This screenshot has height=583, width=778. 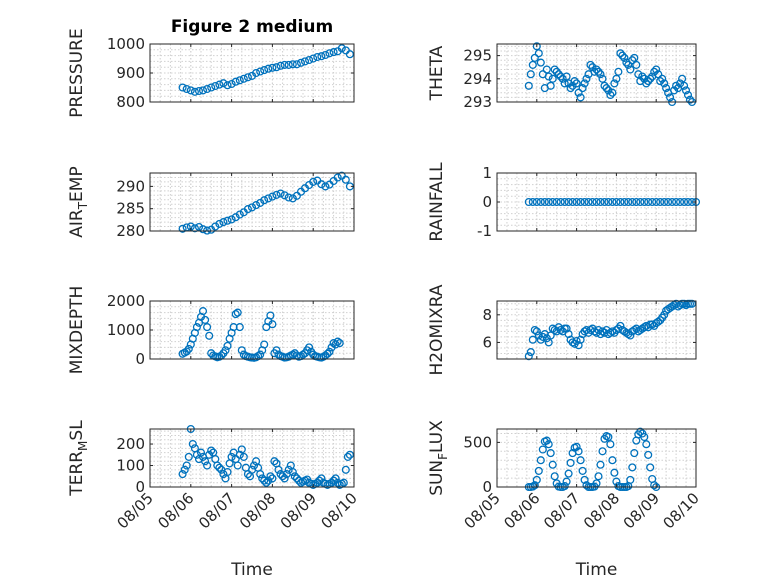 I want to click on y-axis-label-part: SUN, so click(x=437, y=478).